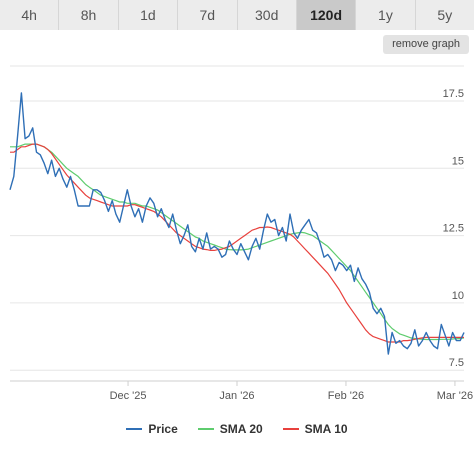  What do you see at coordinates (163, 429) in the screenshot?
I see `legend-label: Price` at bounding box center [163, 429].